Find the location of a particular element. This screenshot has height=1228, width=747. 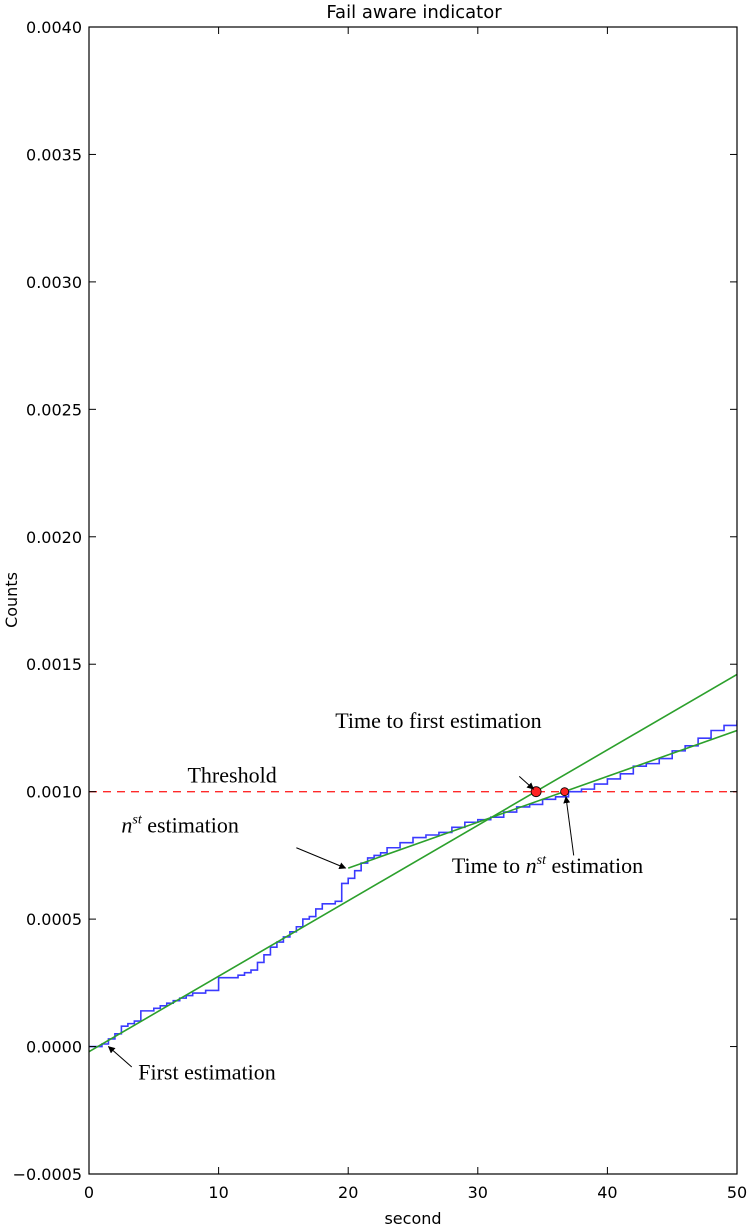

threshold-label: Threshold is located at coordinates (231, 775).